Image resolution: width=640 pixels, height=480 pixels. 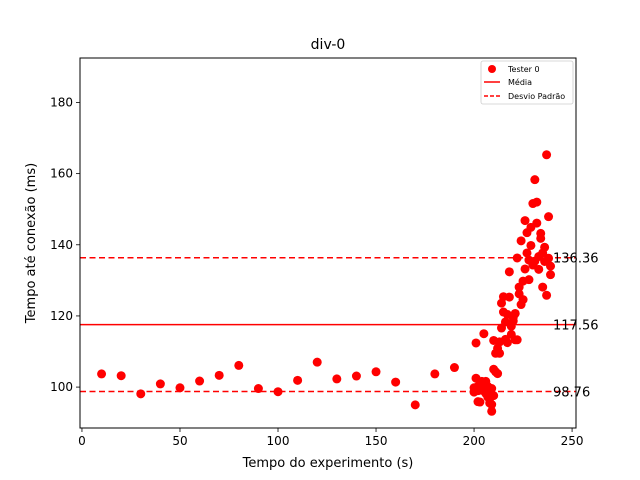 I want to click on y-axis: 100 120 140 160 180, so click(x=65, y=244).